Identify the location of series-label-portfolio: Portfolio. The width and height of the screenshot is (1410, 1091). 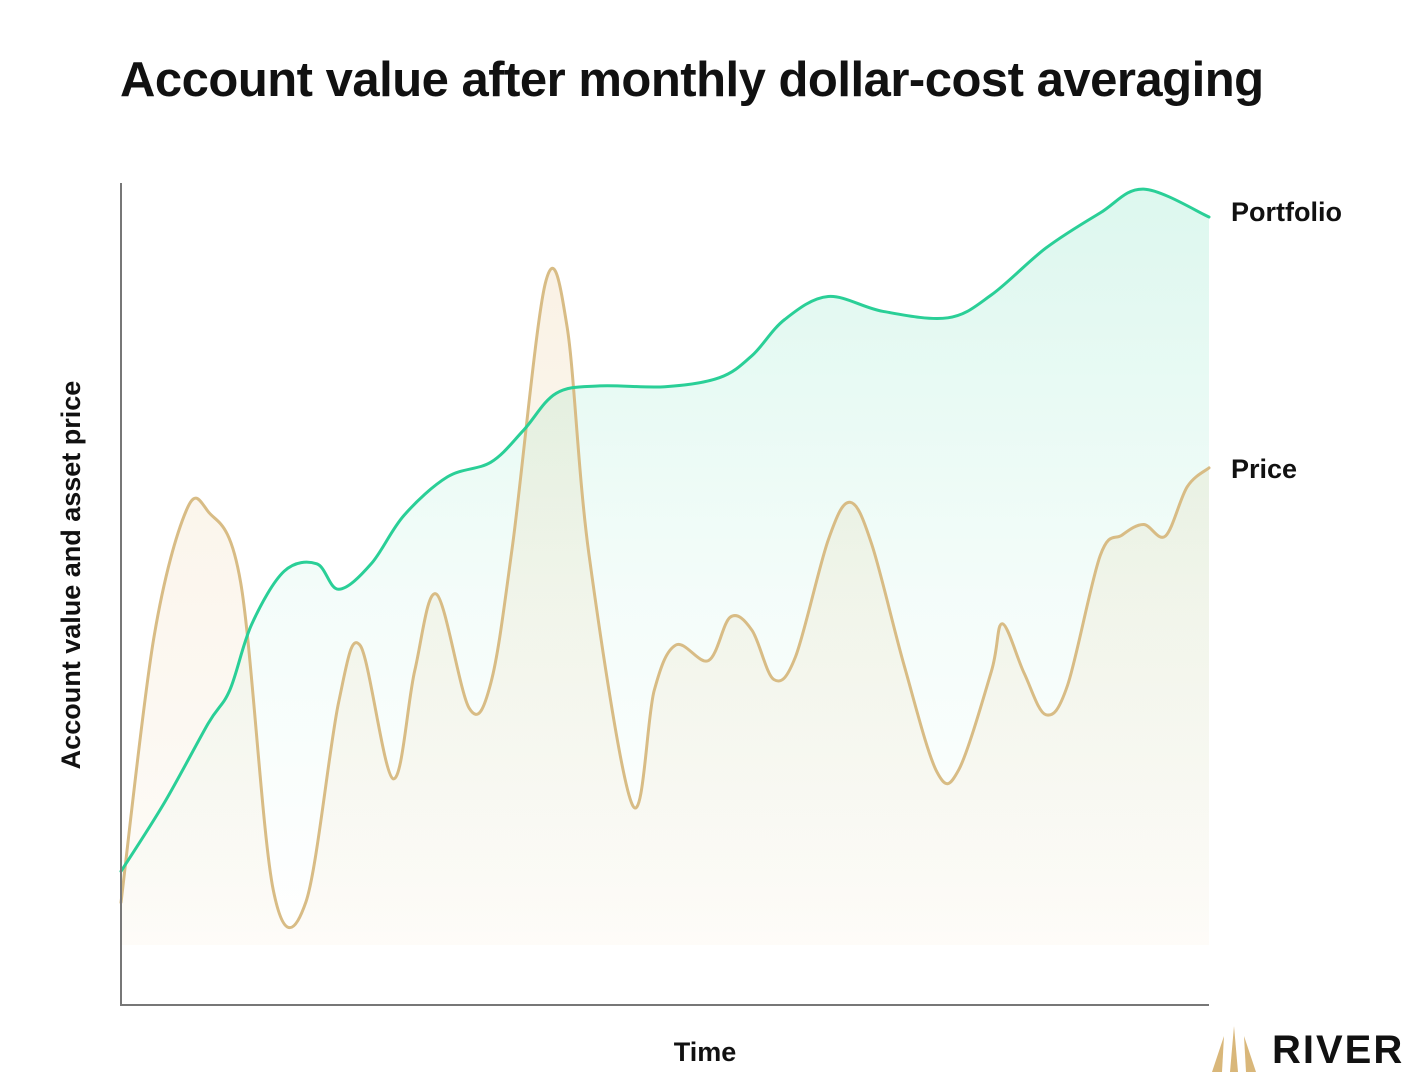
(1286, 212).